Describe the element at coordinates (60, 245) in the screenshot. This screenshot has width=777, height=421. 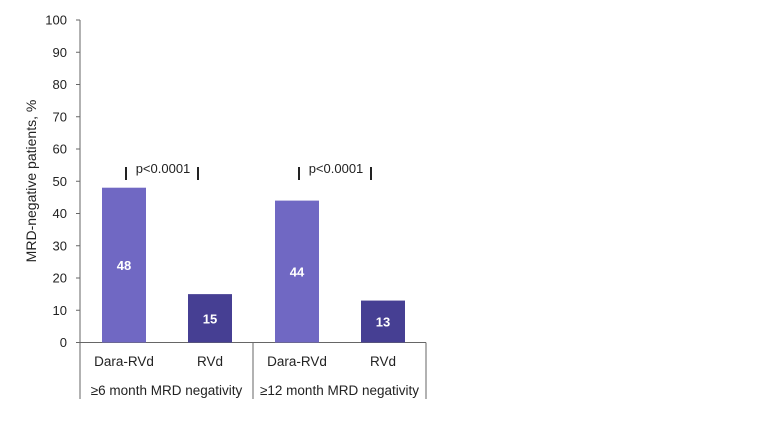
I see `y-tick-label: 30` at that location.